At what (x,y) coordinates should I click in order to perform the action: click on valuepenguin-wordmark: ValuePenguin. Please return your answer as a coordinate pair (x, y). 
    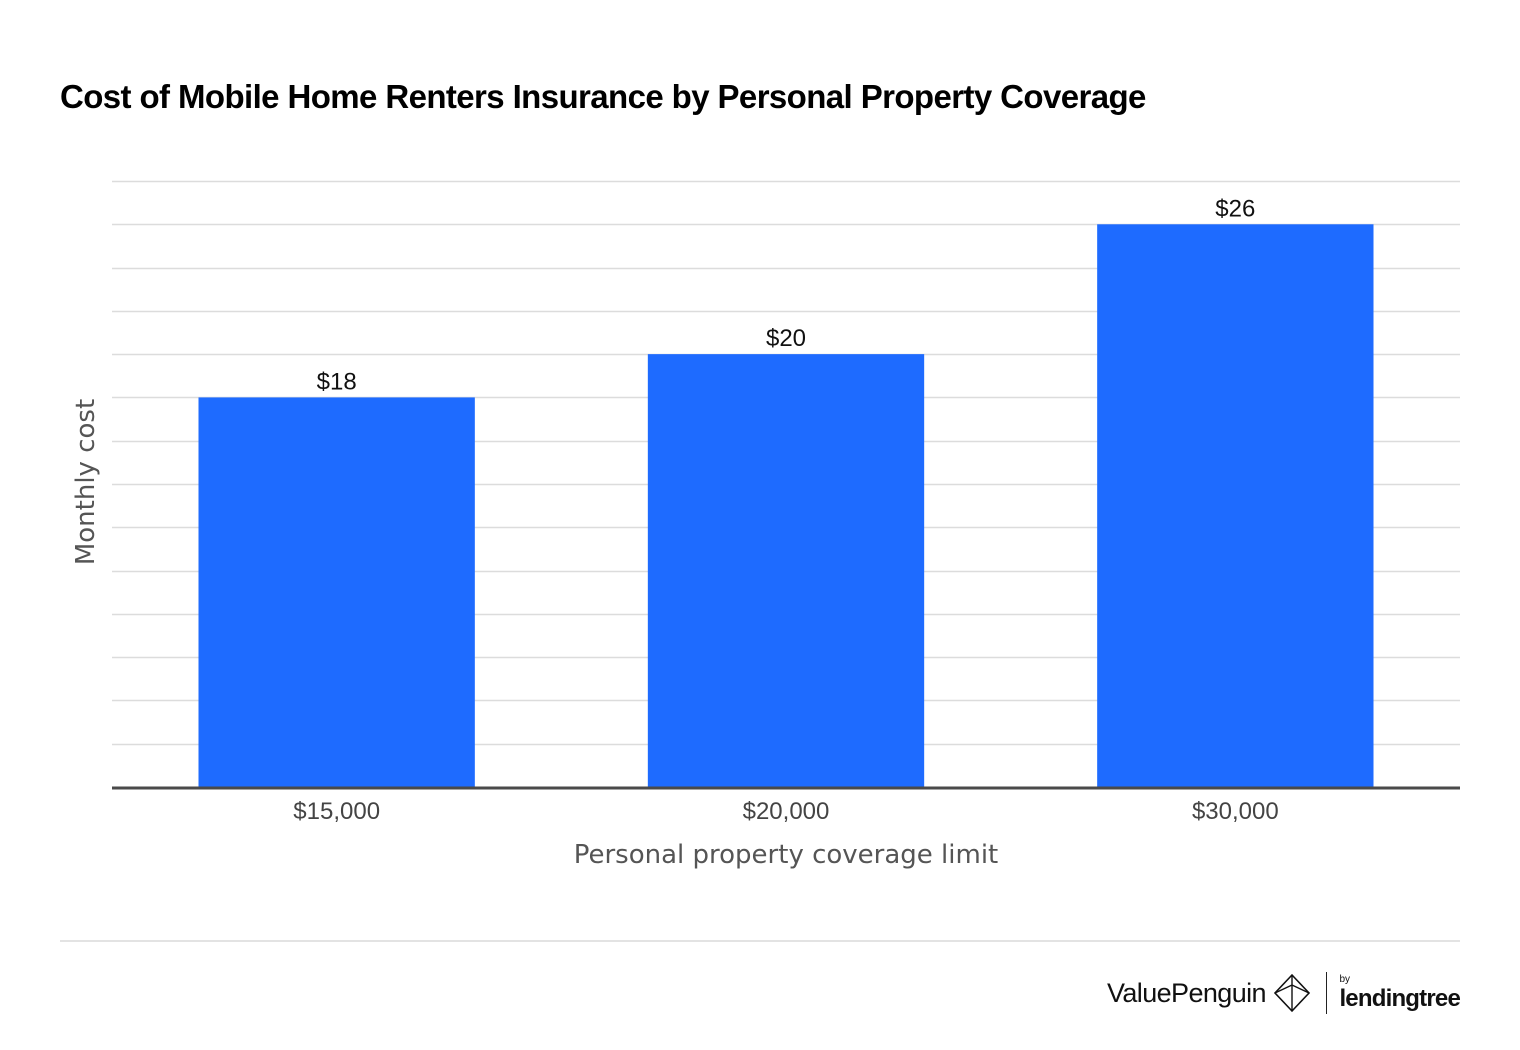
    Looking at the image, I should click on (1186, 992).